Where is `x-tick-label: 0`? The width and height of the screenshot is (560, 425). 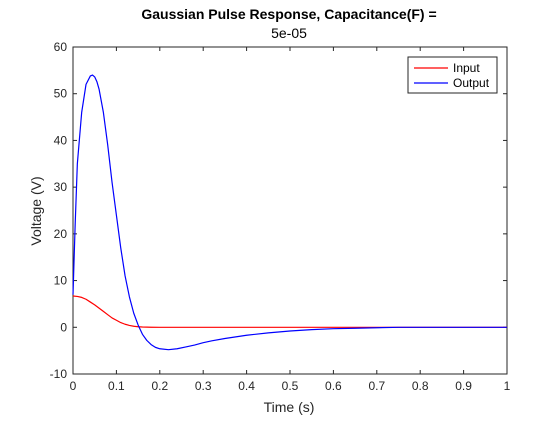
x-tick-label: 0 is located at coordinates (73, 386).